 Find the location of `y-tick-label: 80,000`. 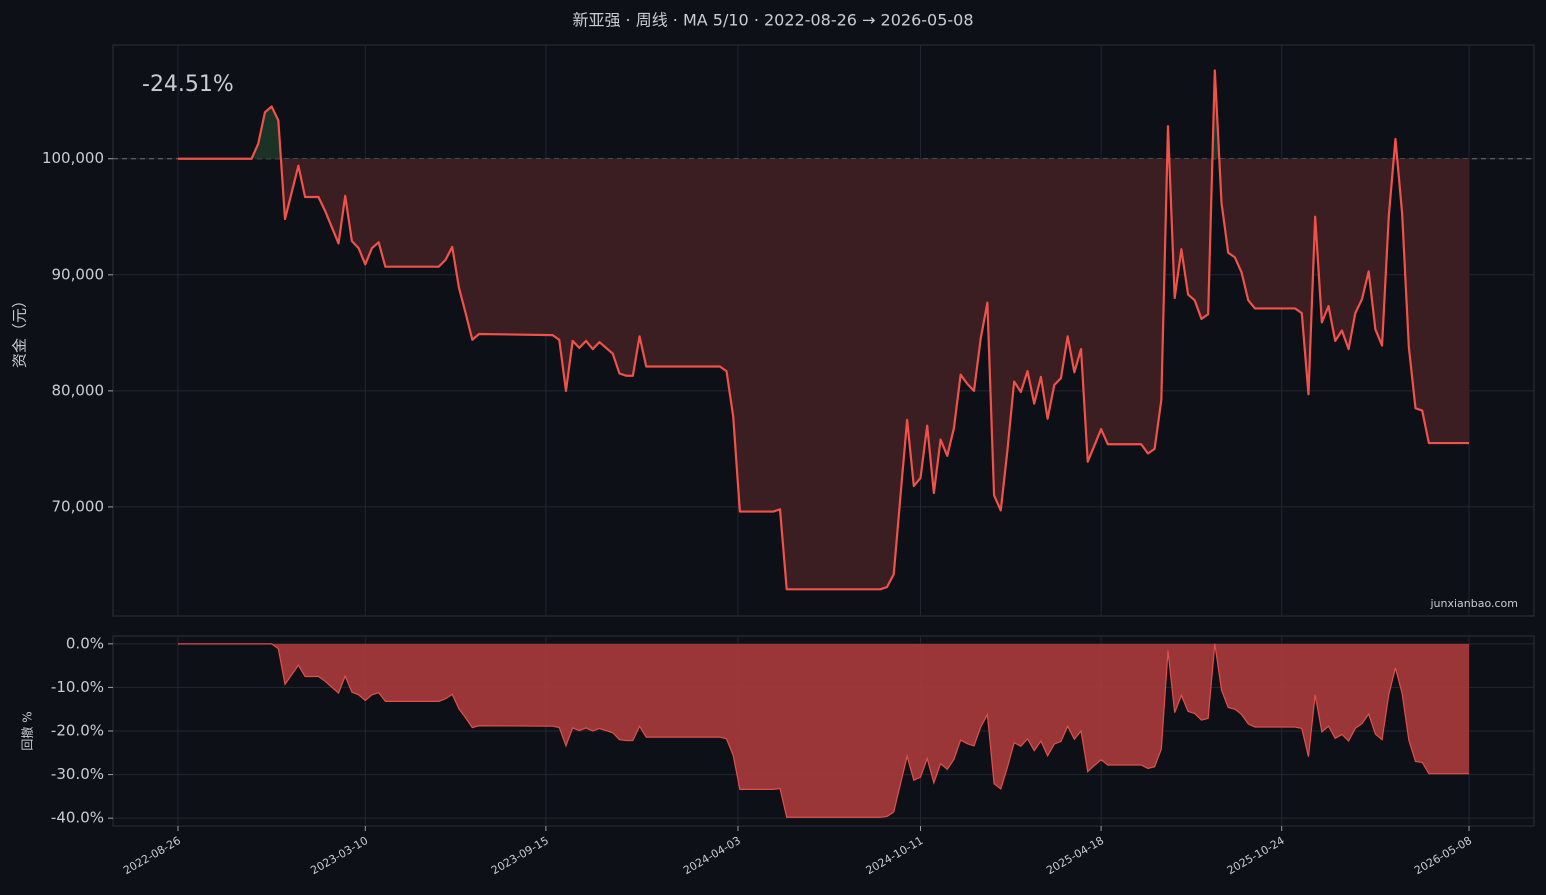

y-tick-label: 80,000 is located at coordinates (78, 390).